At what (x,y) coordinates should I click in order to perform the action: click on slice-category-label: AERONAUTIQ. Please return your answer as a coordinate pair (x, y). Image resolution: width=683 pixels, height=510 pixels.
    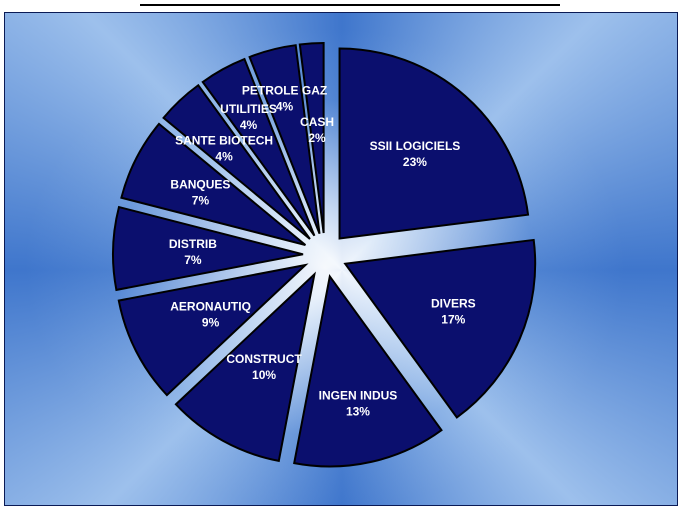
    Looking at the image, I should click on (210, 306).